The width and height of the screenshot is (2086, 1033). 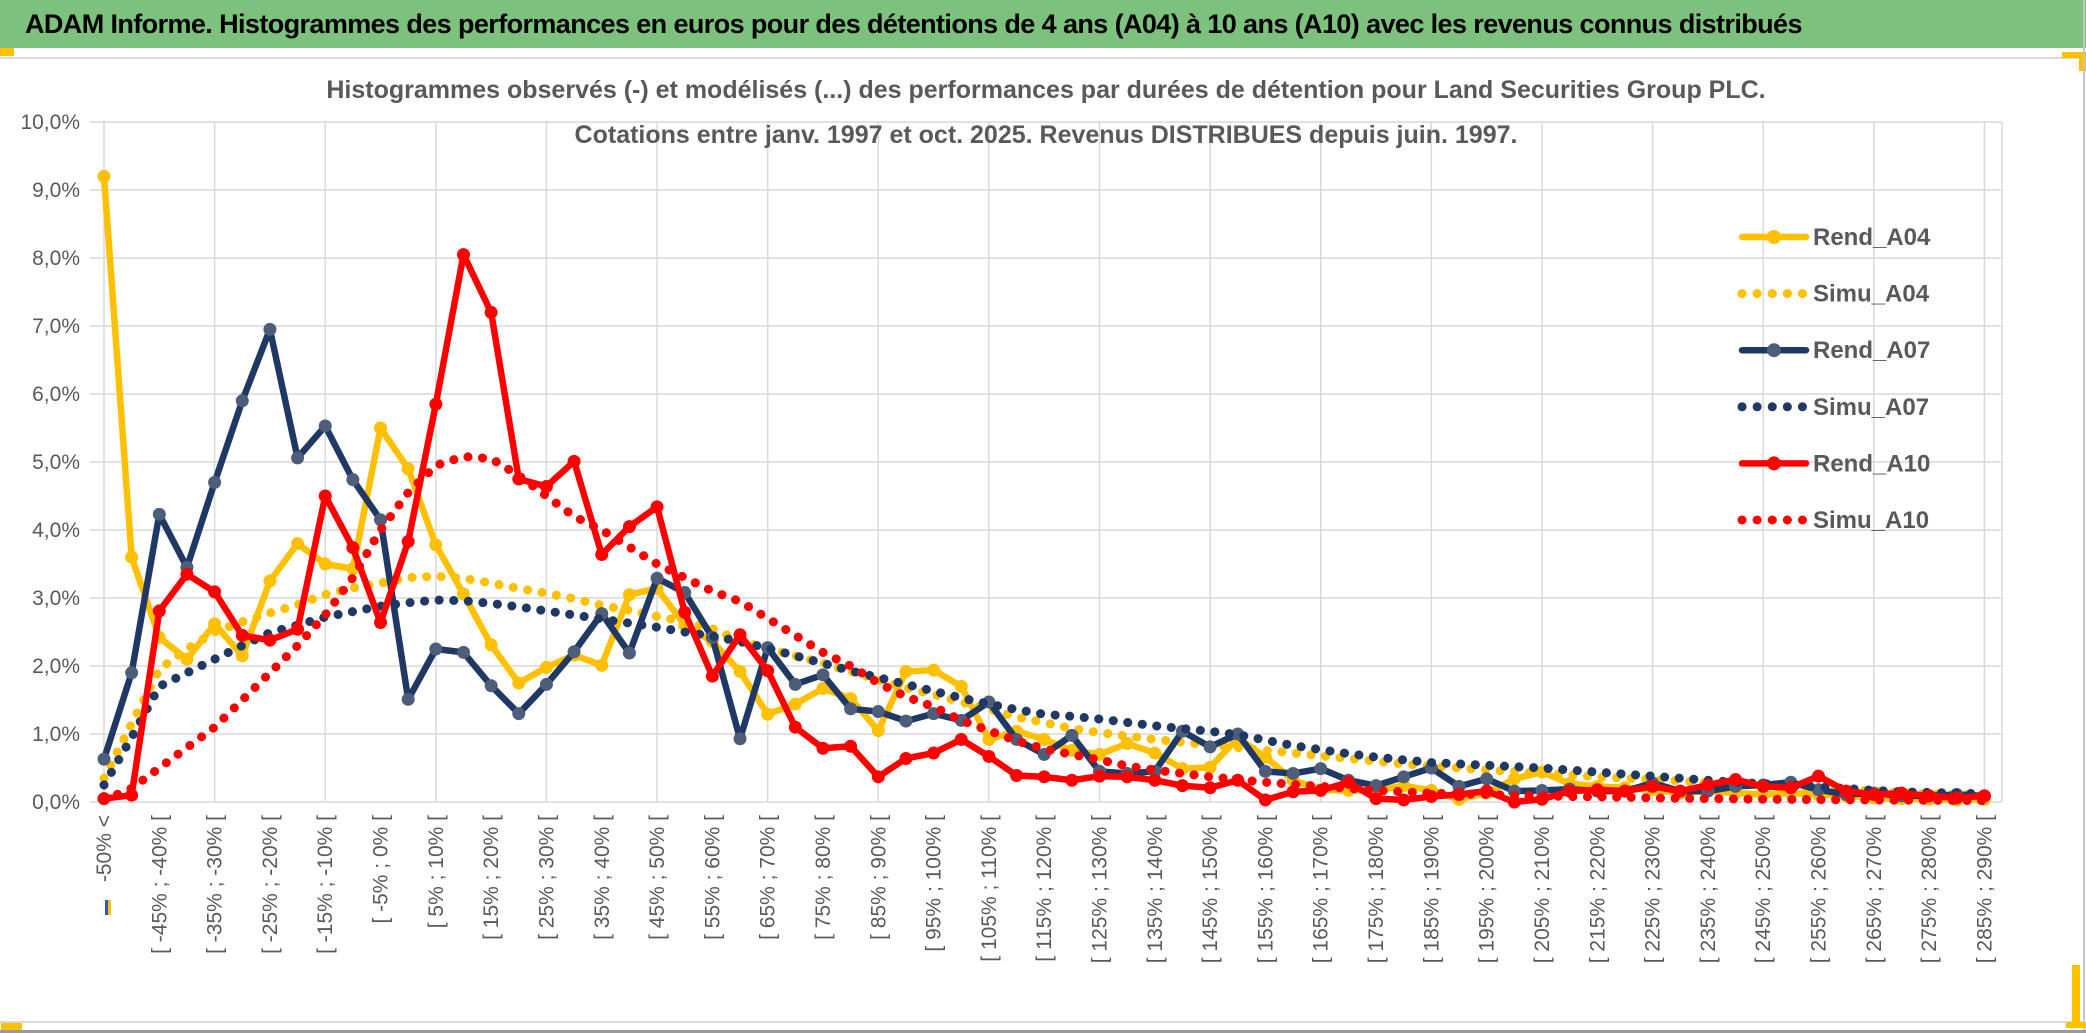 I want to click on gold-accent-top-right-h, so click(x=2074, y=55).